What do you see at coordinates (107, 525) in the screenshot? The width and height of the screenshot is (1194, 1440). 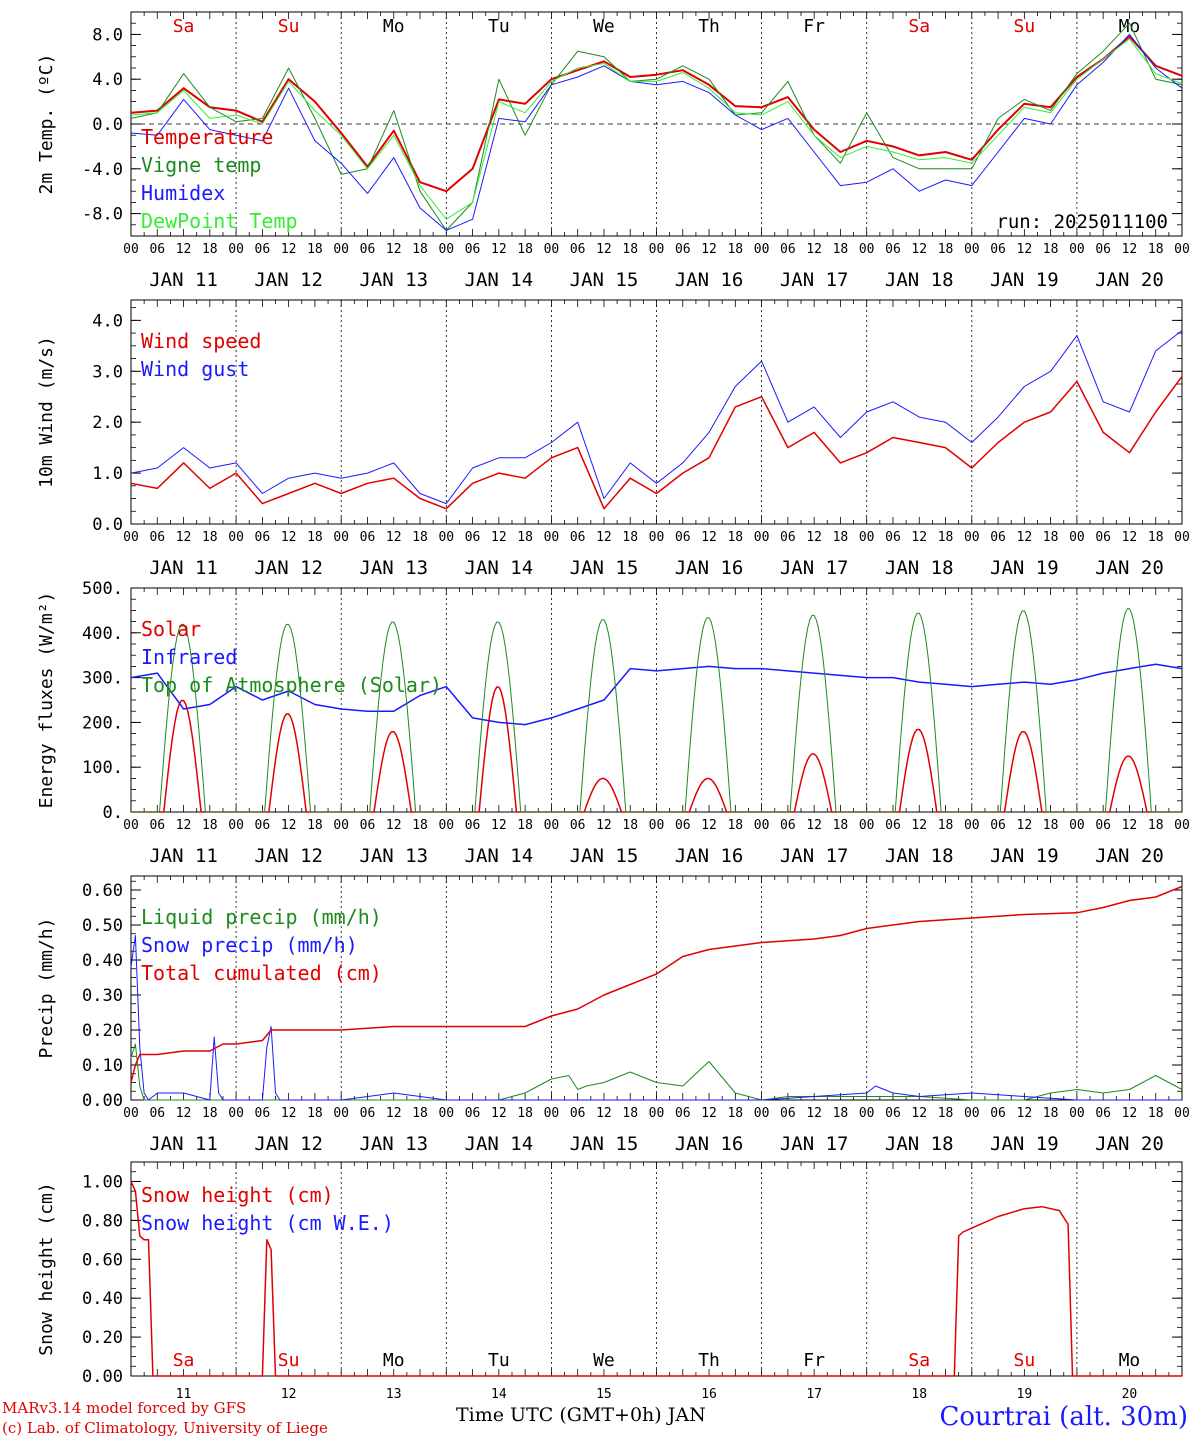 I see `y-tick-label: 0.0` at bounding box center [107, 525].